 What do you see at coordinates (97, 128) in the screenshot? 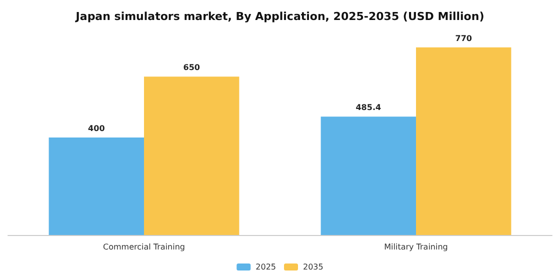
I see `data-label: 400` at bounding box center [97, 128].